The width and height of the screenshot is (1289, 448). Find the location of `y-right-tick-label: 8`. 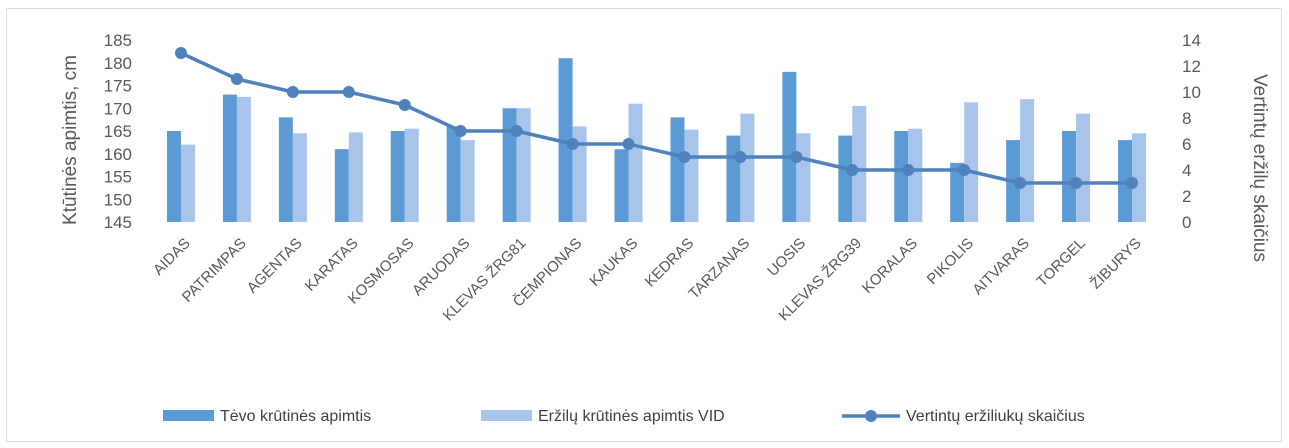

y-right-tick-label: 8 is located at coordinates (1186, 118).